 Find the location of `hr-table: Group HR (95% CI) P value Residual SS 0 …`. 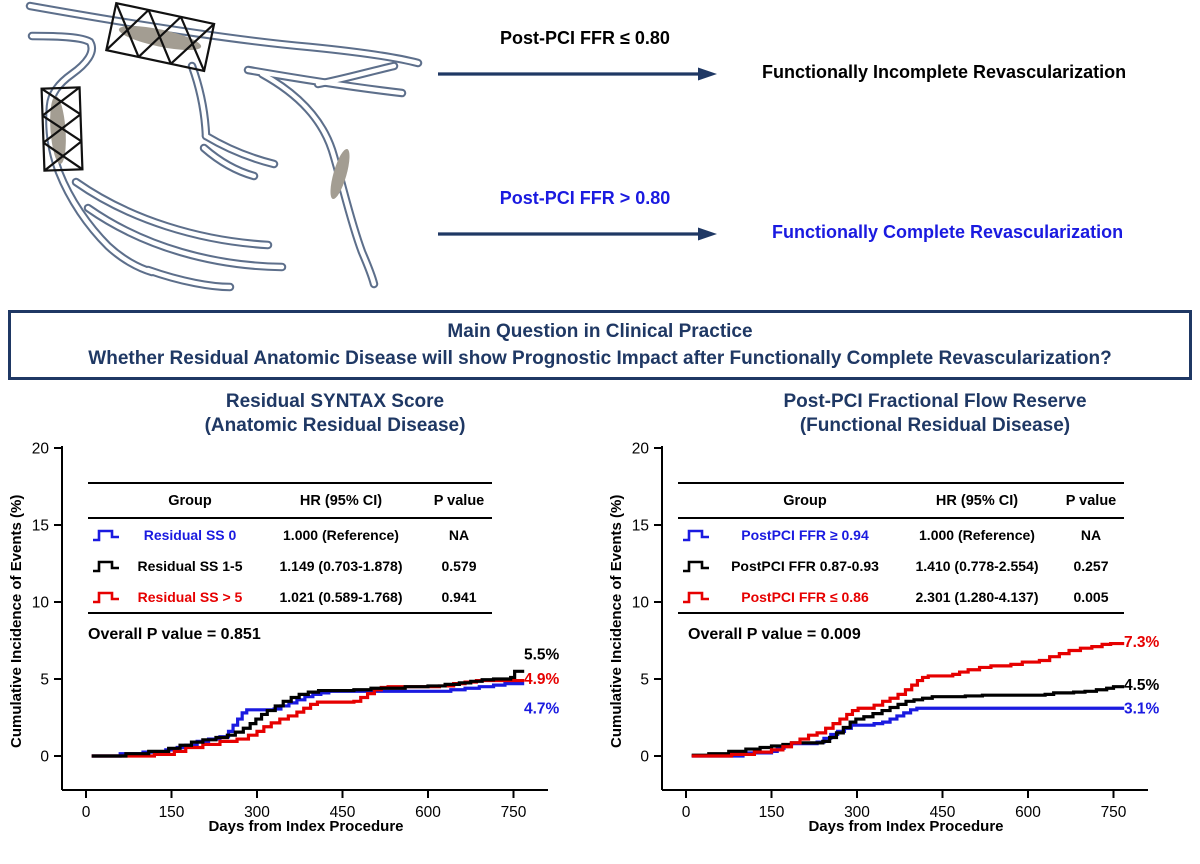

hr-table: Group HR (95% CI) P value Residual SS 0 … is located at coordinates (290, 548).